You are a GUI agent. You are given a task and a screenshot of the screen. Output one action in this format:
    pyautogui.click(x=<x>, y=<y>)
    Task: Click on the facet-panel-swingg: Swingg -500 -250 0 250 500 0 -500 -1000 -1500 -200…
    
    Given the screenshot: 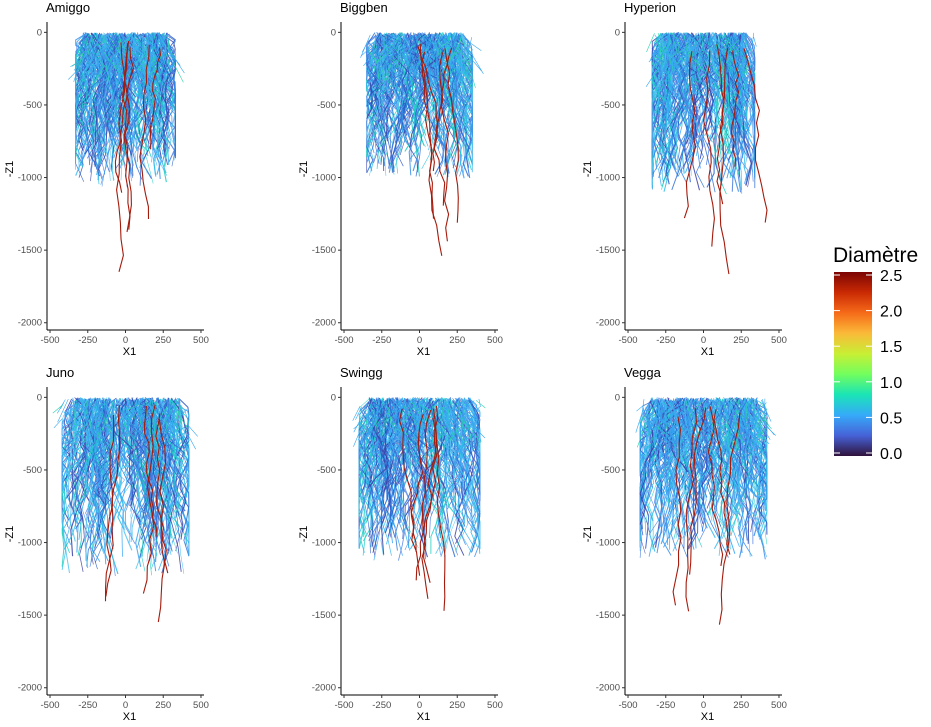 What is the action you would take?
    pyautogui.click(x=400, y=544)
    